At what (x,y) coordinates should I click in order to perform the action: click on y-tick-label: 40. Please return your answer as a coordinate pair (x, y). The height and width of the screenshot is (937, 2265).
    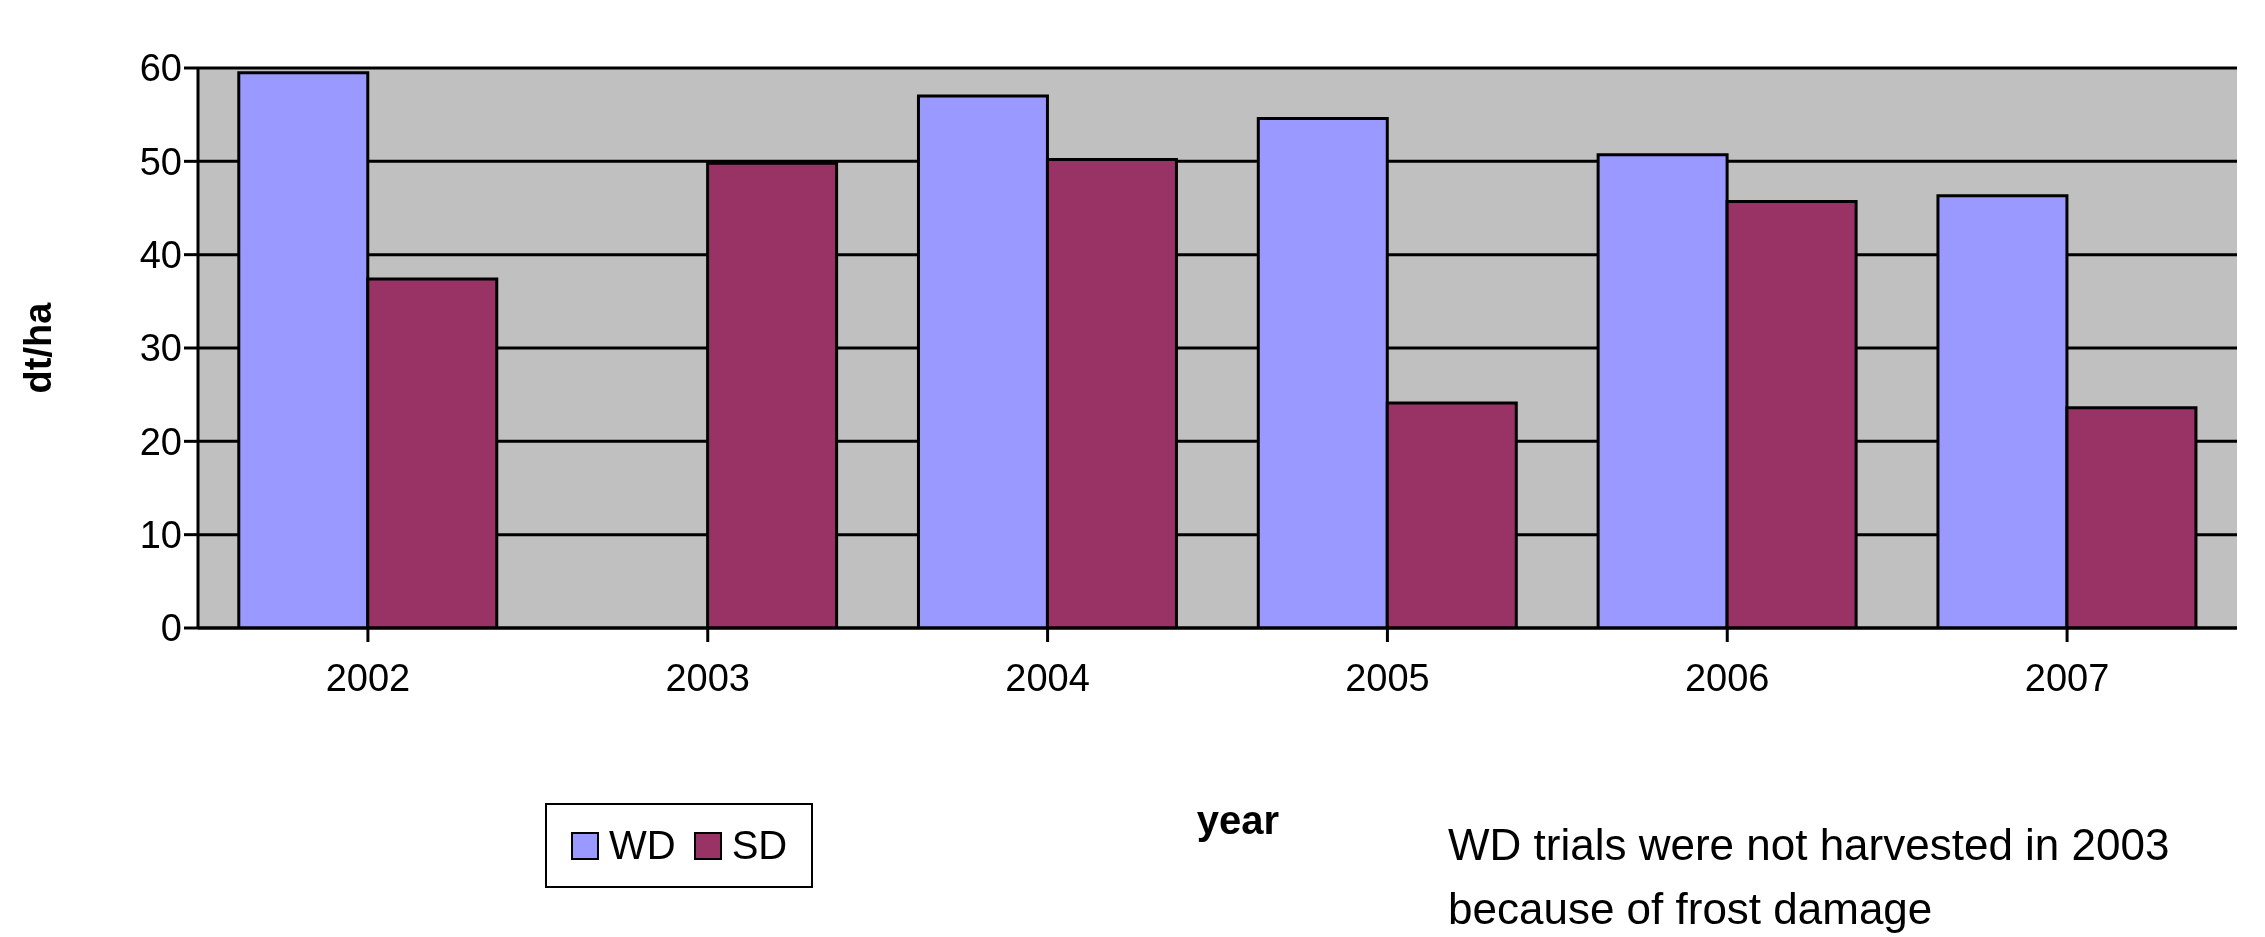
    Looking at the image, I should click on (160, 255).